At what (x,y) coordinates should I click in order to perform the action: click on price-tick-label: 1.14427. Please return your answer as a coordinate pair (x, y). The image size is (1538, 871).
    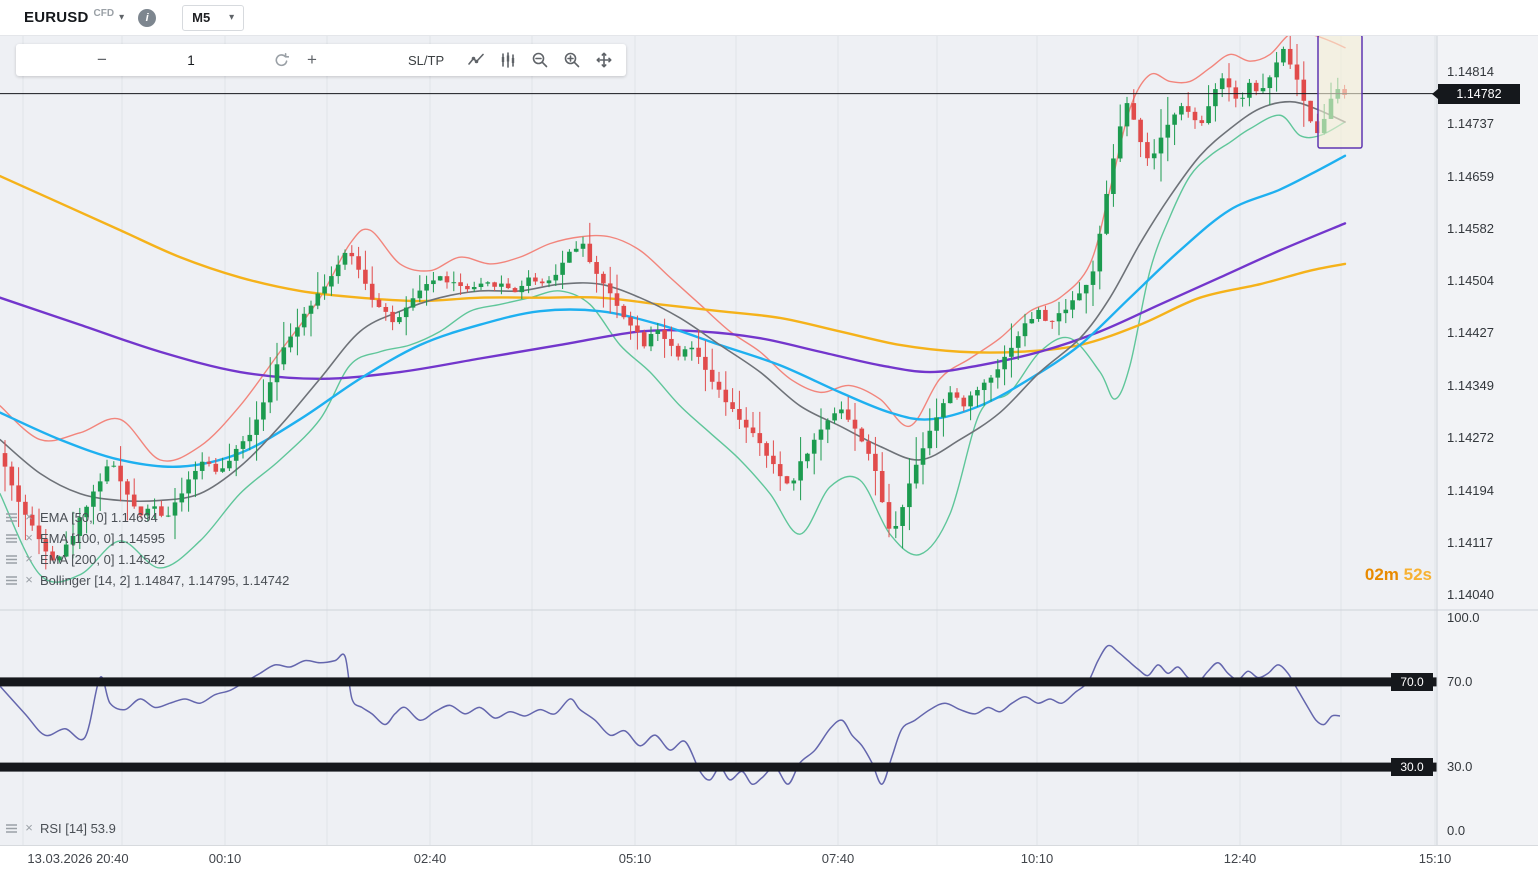
    Looking at the image, I should click on (1470, 333).